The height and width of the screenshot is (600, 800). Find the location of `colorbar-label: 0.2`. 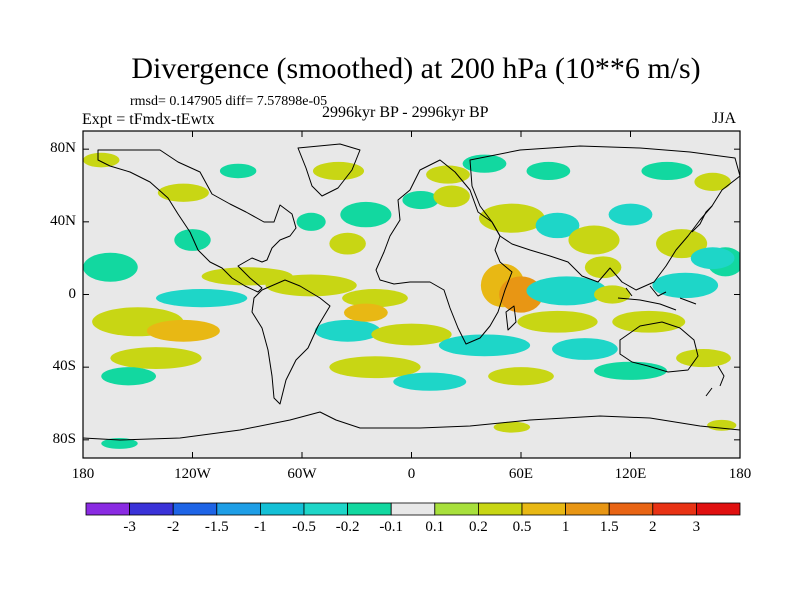

colorbar-label: 0.2 is located at coordinates (478, 527).